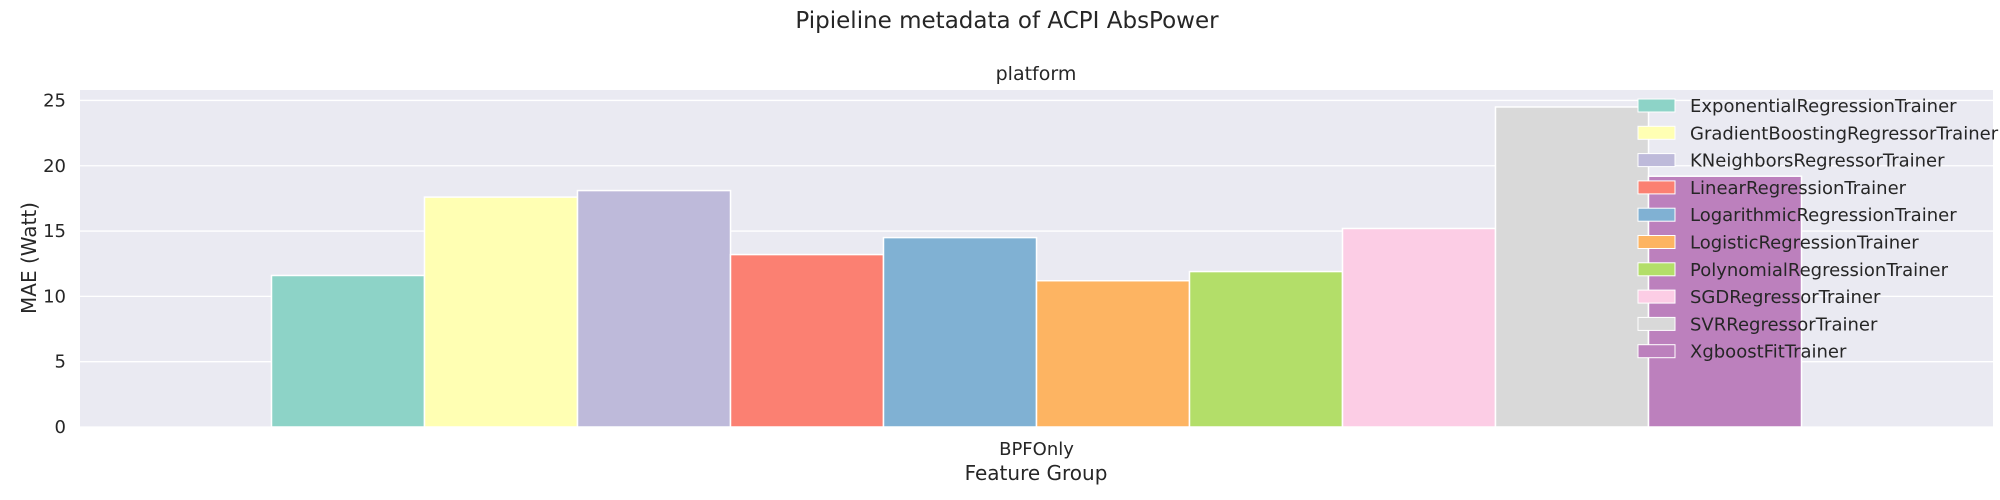 The image size is (2000, 500). What do you see at coordinates (348, 351) in the screenshot?
I see `bar-ExponentialRegressionTrainer` at bounding box center [348, 351].